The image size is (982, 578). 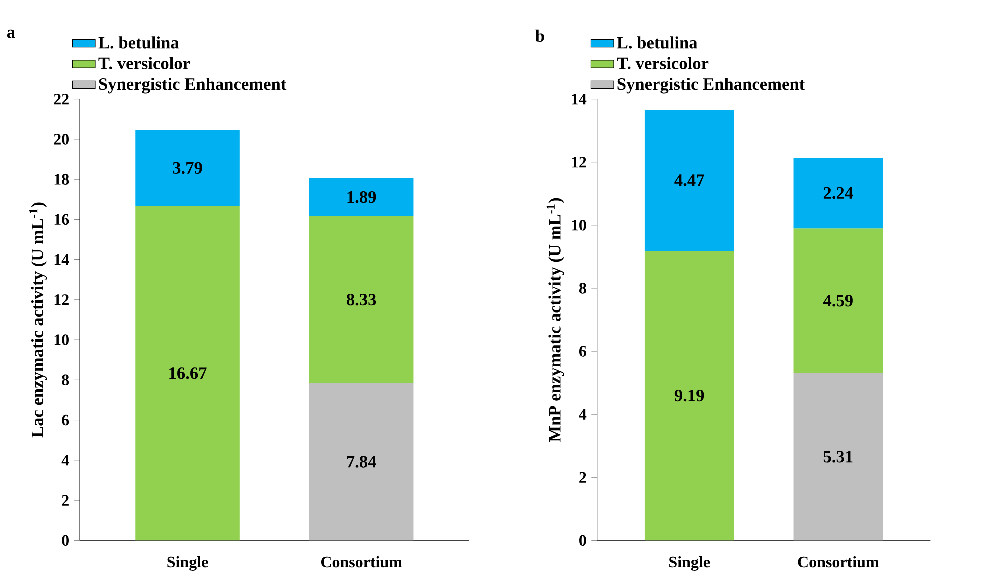 I want to click on data-label: 5.31, so click(x=838, y=457).